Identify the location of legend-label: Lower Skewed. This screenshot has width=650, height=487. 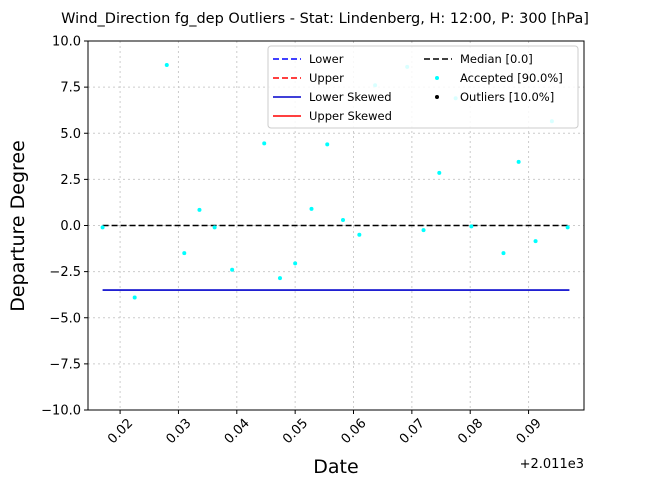
(350, 97).